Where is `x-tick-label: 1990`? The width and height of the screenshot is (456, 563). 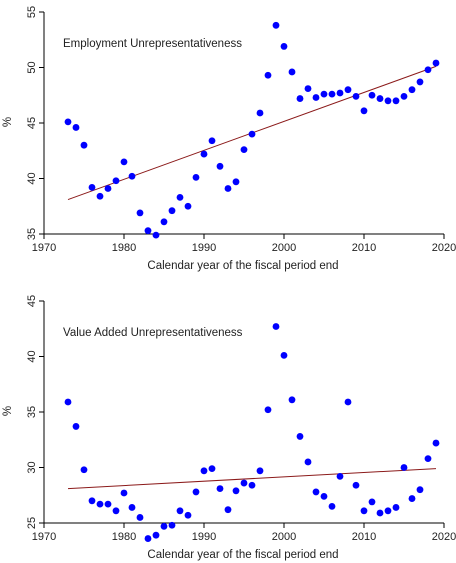
x-tick-label: 1990 is located at coordinates (204, 537).